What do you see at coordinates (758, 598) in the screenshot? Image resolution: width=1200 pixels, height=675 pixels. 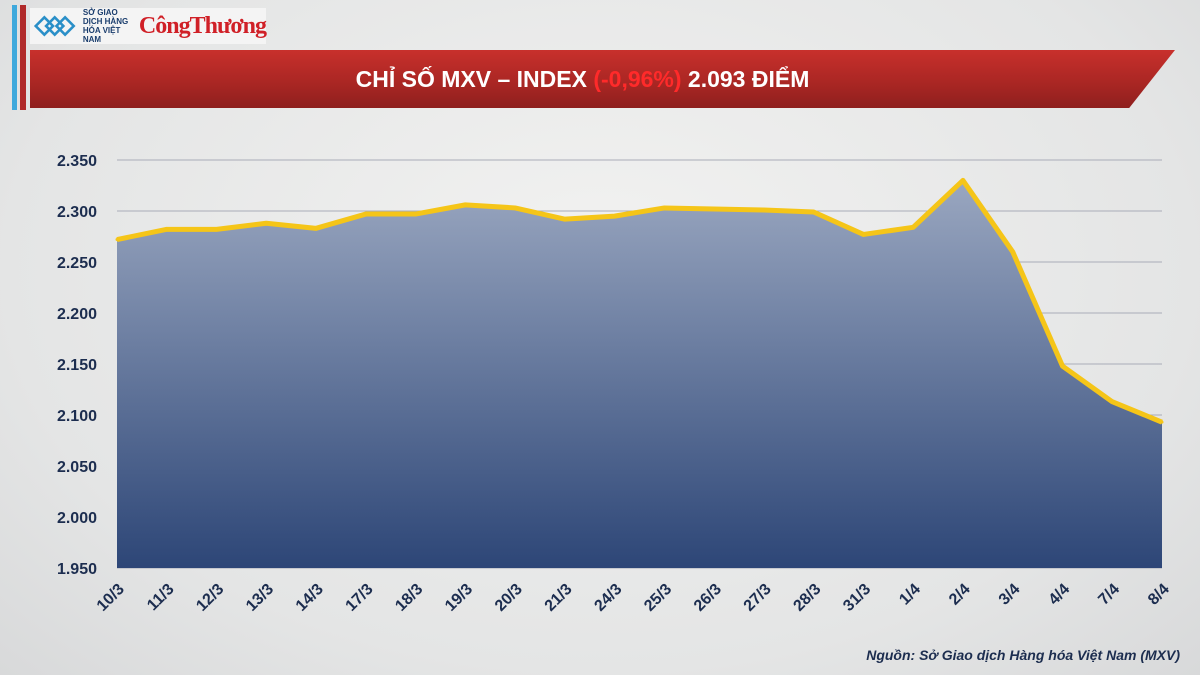 I see `x-tick-label: 27/3` at bounding box center [758, 598].